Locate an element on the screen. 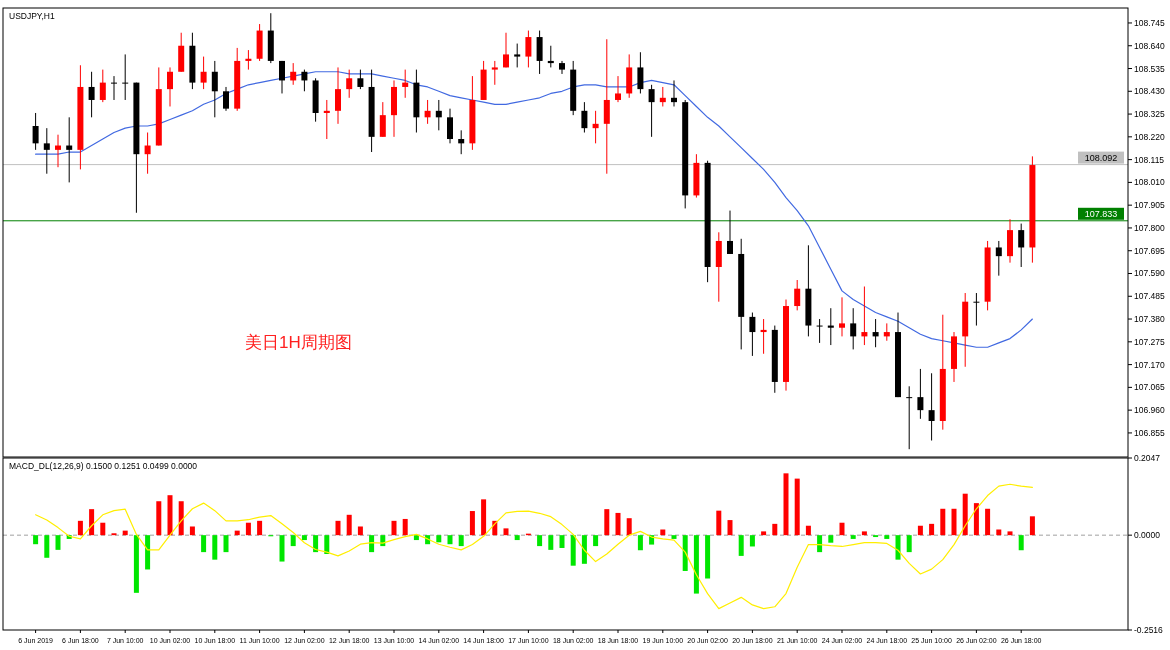 This screenshot has height=650, width=1170. y-tick-label: 107.065 is located at coordinates (1149, 387).